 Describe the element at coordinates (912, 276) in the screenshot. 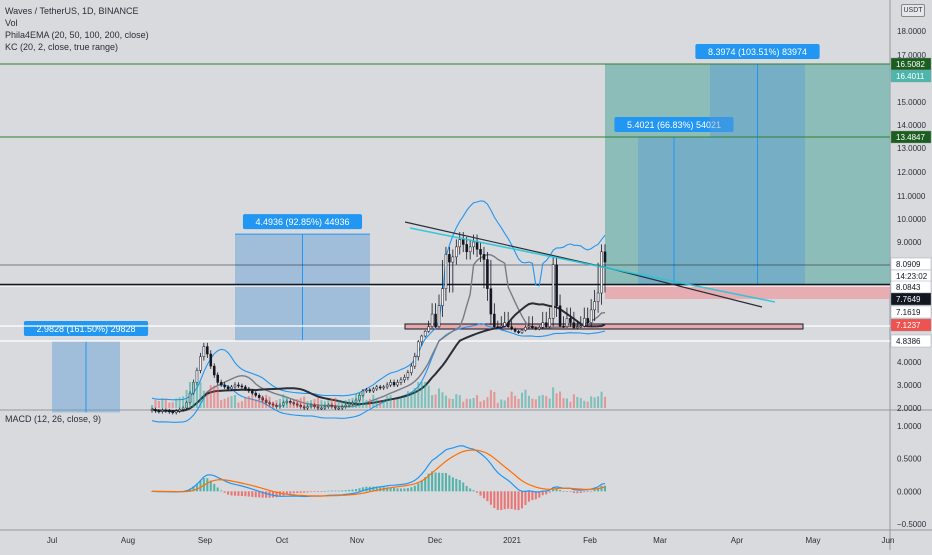

I see `price-label: 14:23:02` at that location.